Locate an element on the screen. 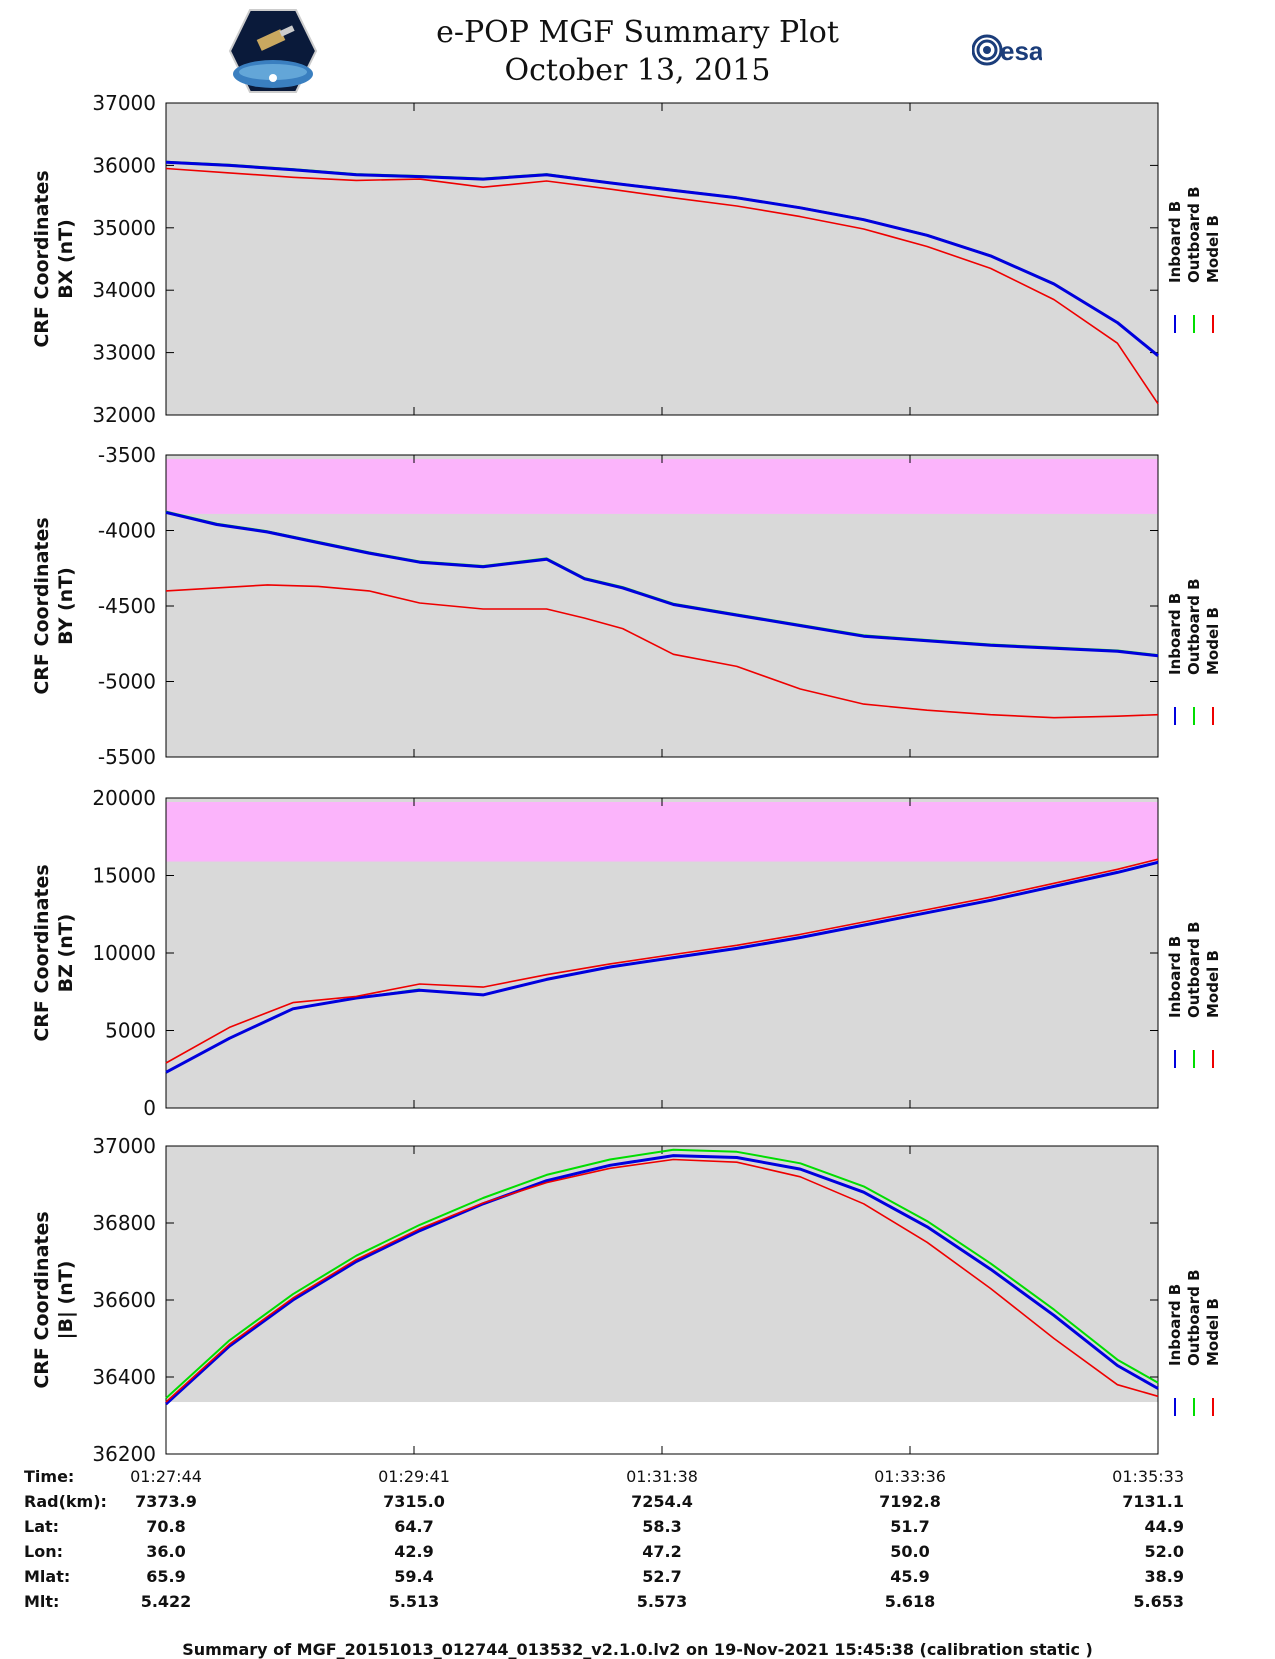 This screenshot has height=1659, width=1275. y-tick-label: -5500 is located at coordinates (127, 757).